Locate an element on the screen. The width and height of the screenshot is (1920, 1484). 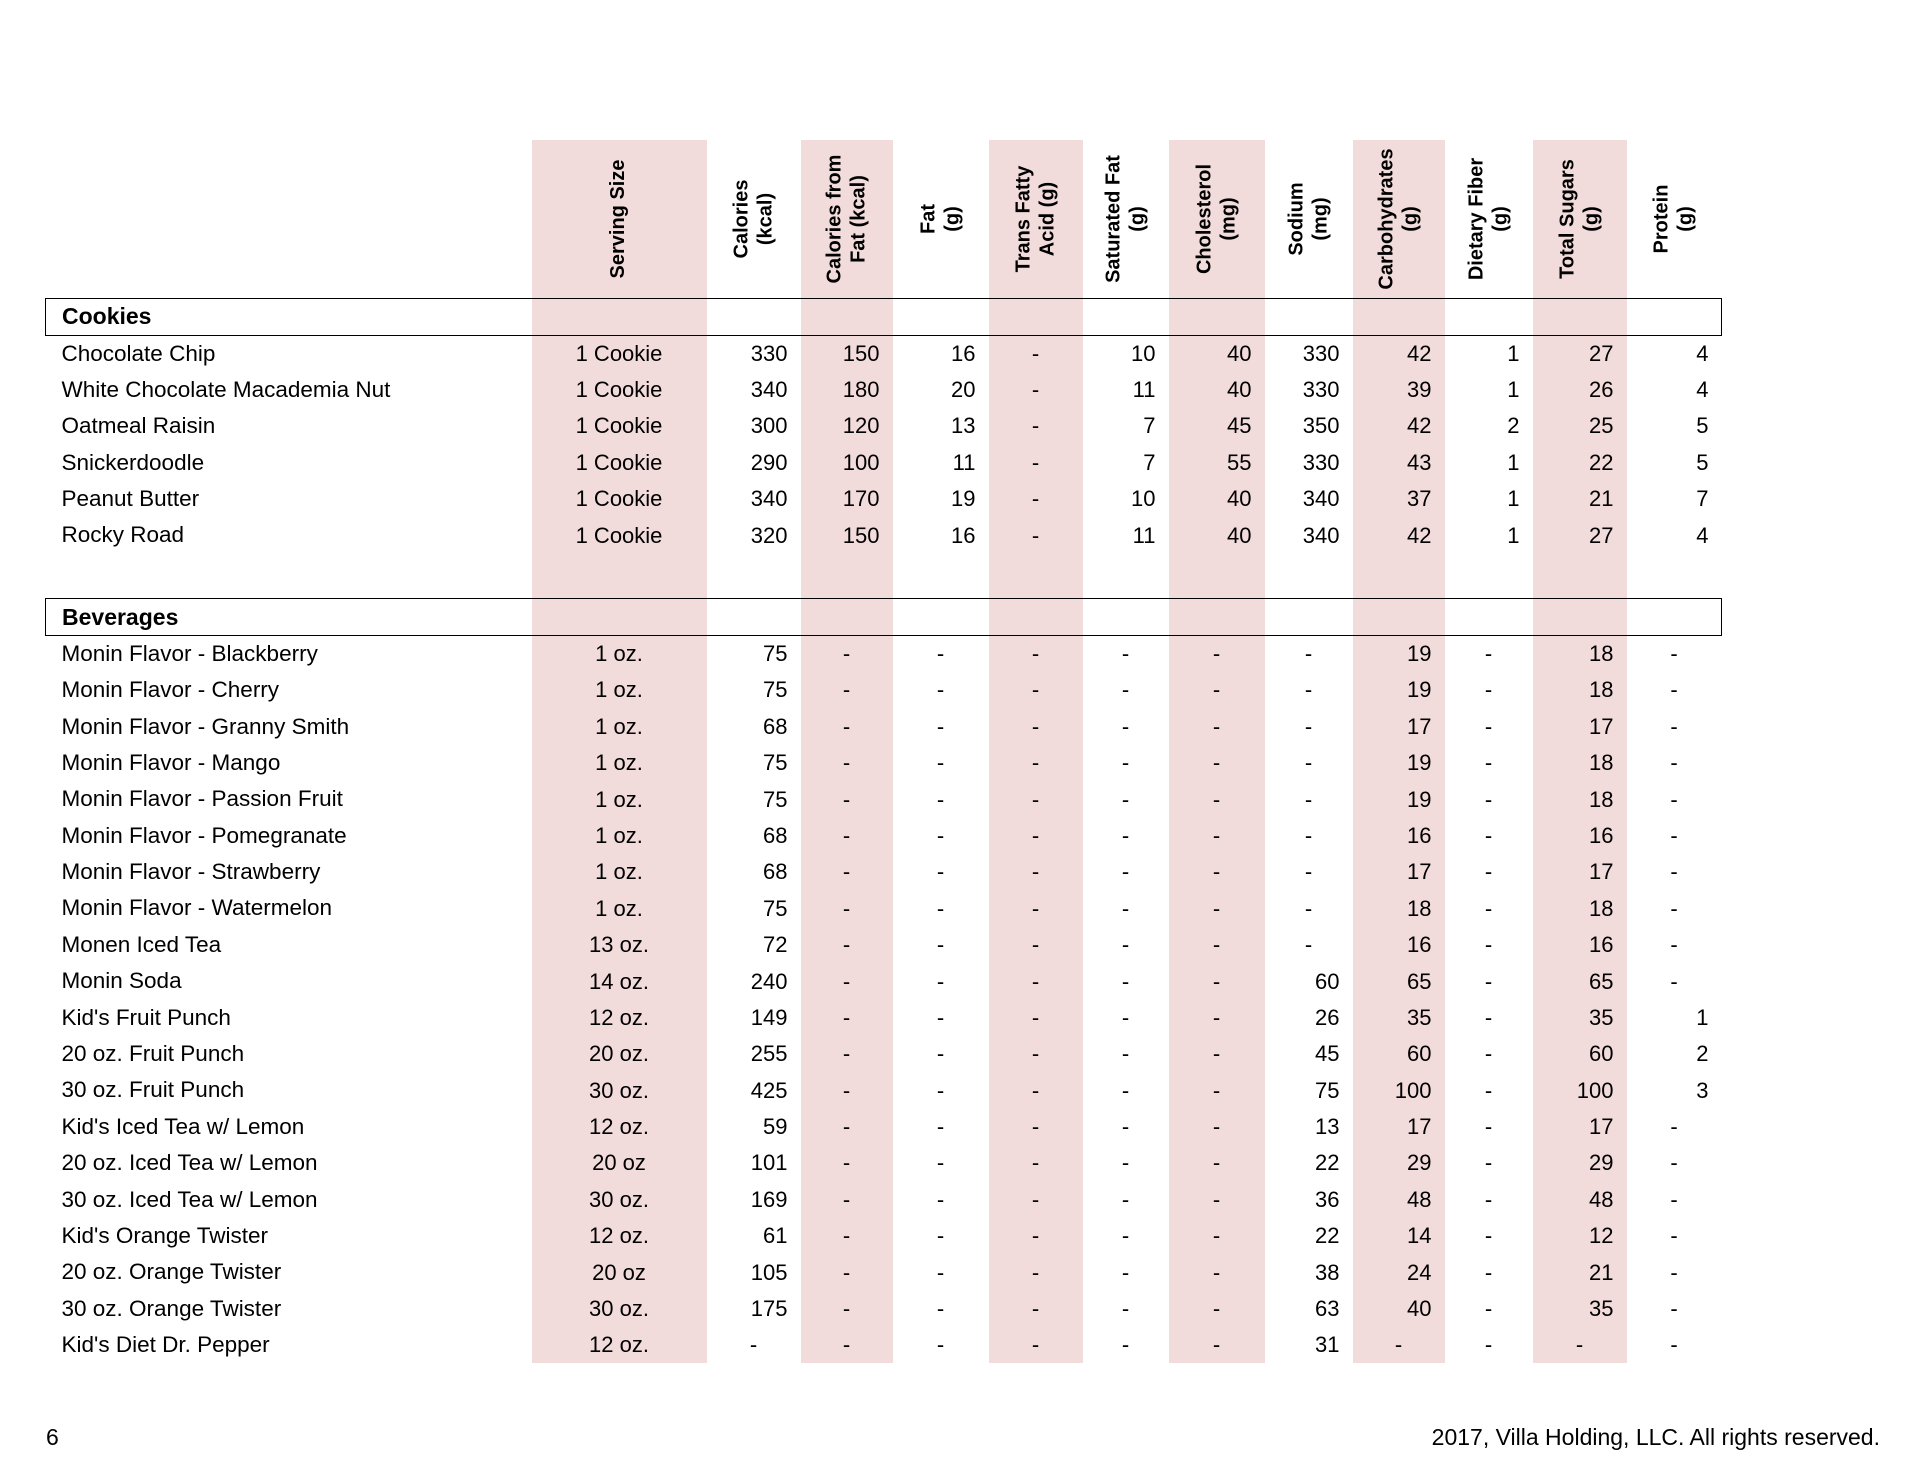
total-sugars-cell: 100 is located at coordinates (1595, 1090).